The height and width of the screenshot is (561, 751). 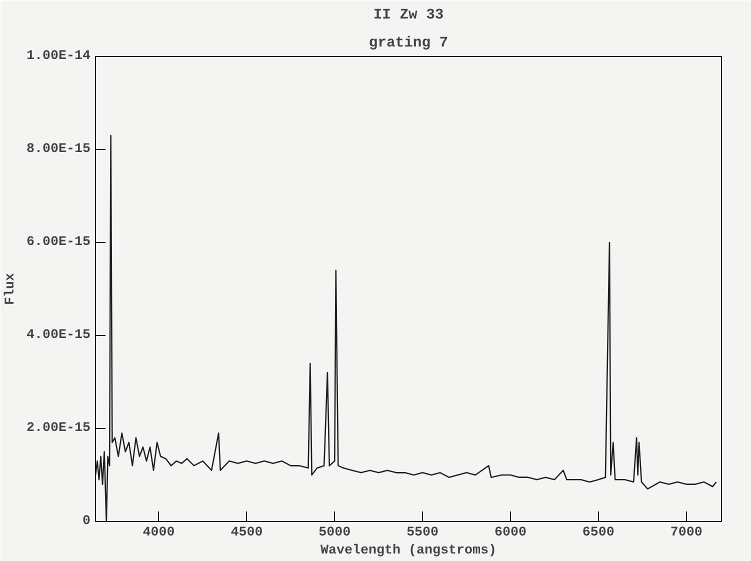 I want to click on y-axis-title: Flux, so click(x=11, y=288).